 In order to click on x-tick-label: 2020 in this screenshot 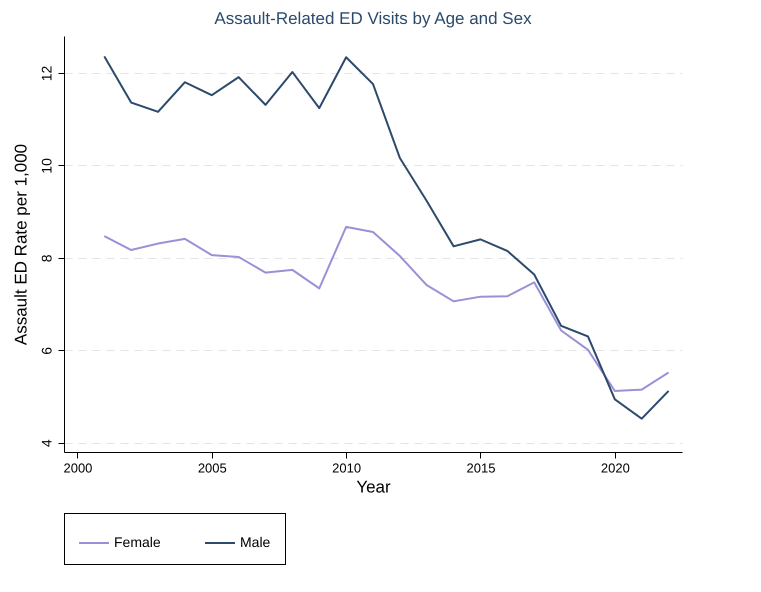, I will do `click(615, 468)`.